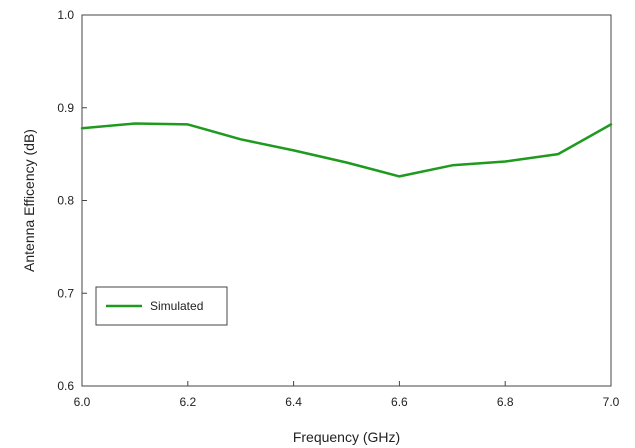  Describe the element at coordinates (65, 293) in the screenshot. I see `y-tick-label: 0.7` at that location.